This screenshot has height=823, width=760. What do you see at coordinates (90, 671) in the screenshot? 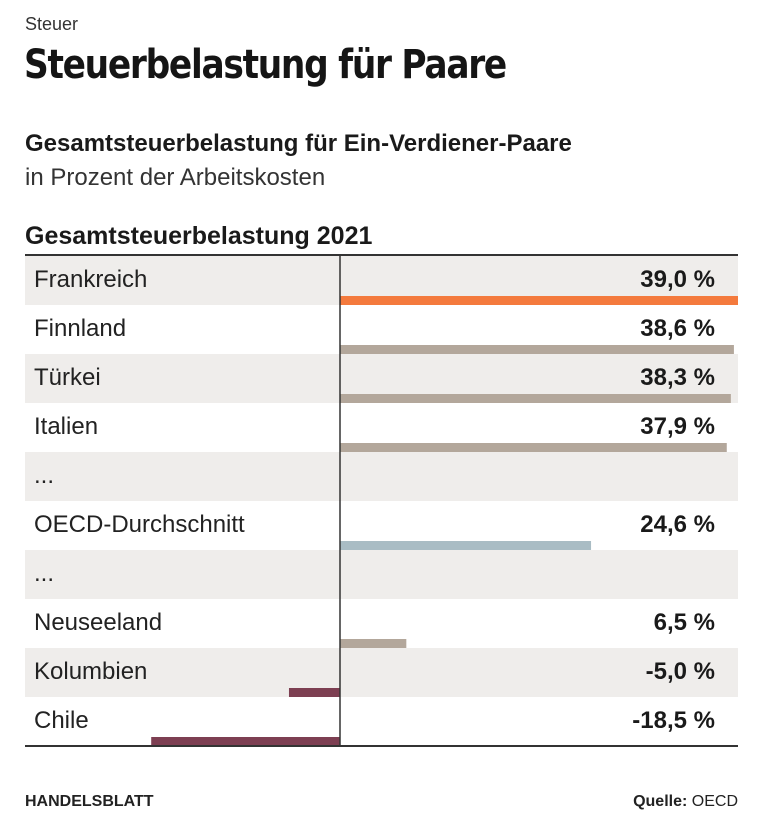
I see `row-label: Kolumbien` at bounding box center [90, 671].